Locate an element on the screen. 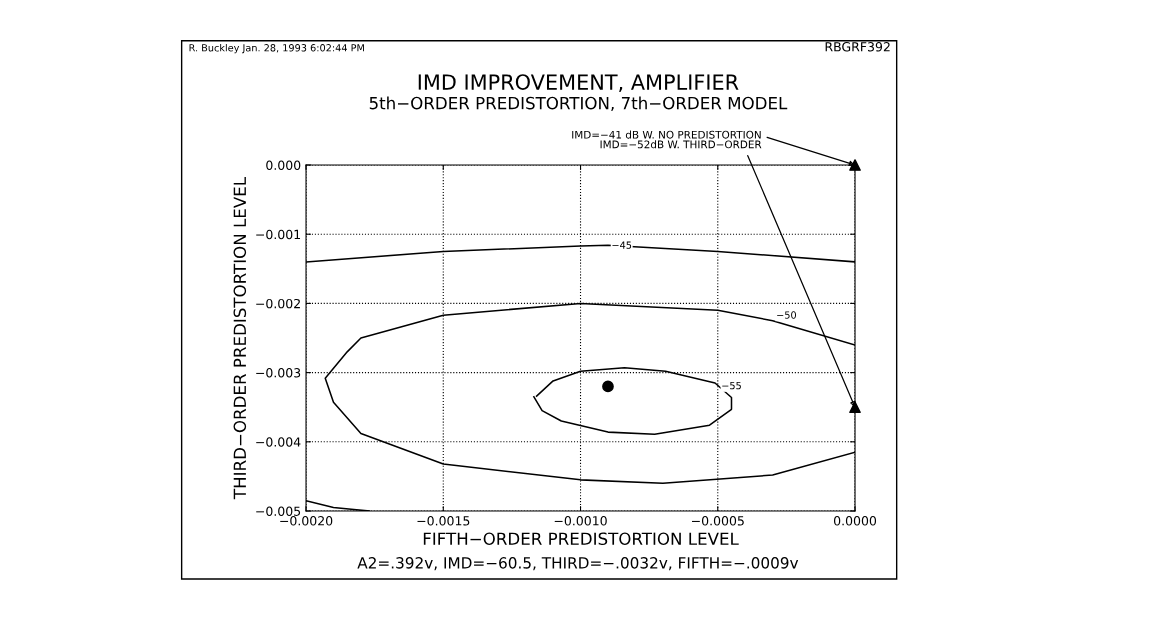  x-tick-label: −0.0020 is located at coordinates (306, 521).